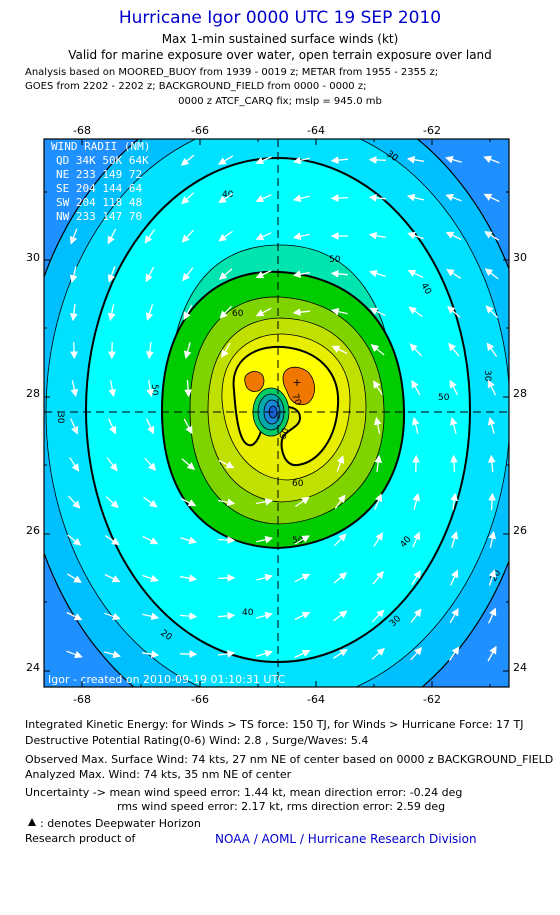 This screenshot has height=915, width=560. I want to click on contour-label: 60, so click(298, 484).